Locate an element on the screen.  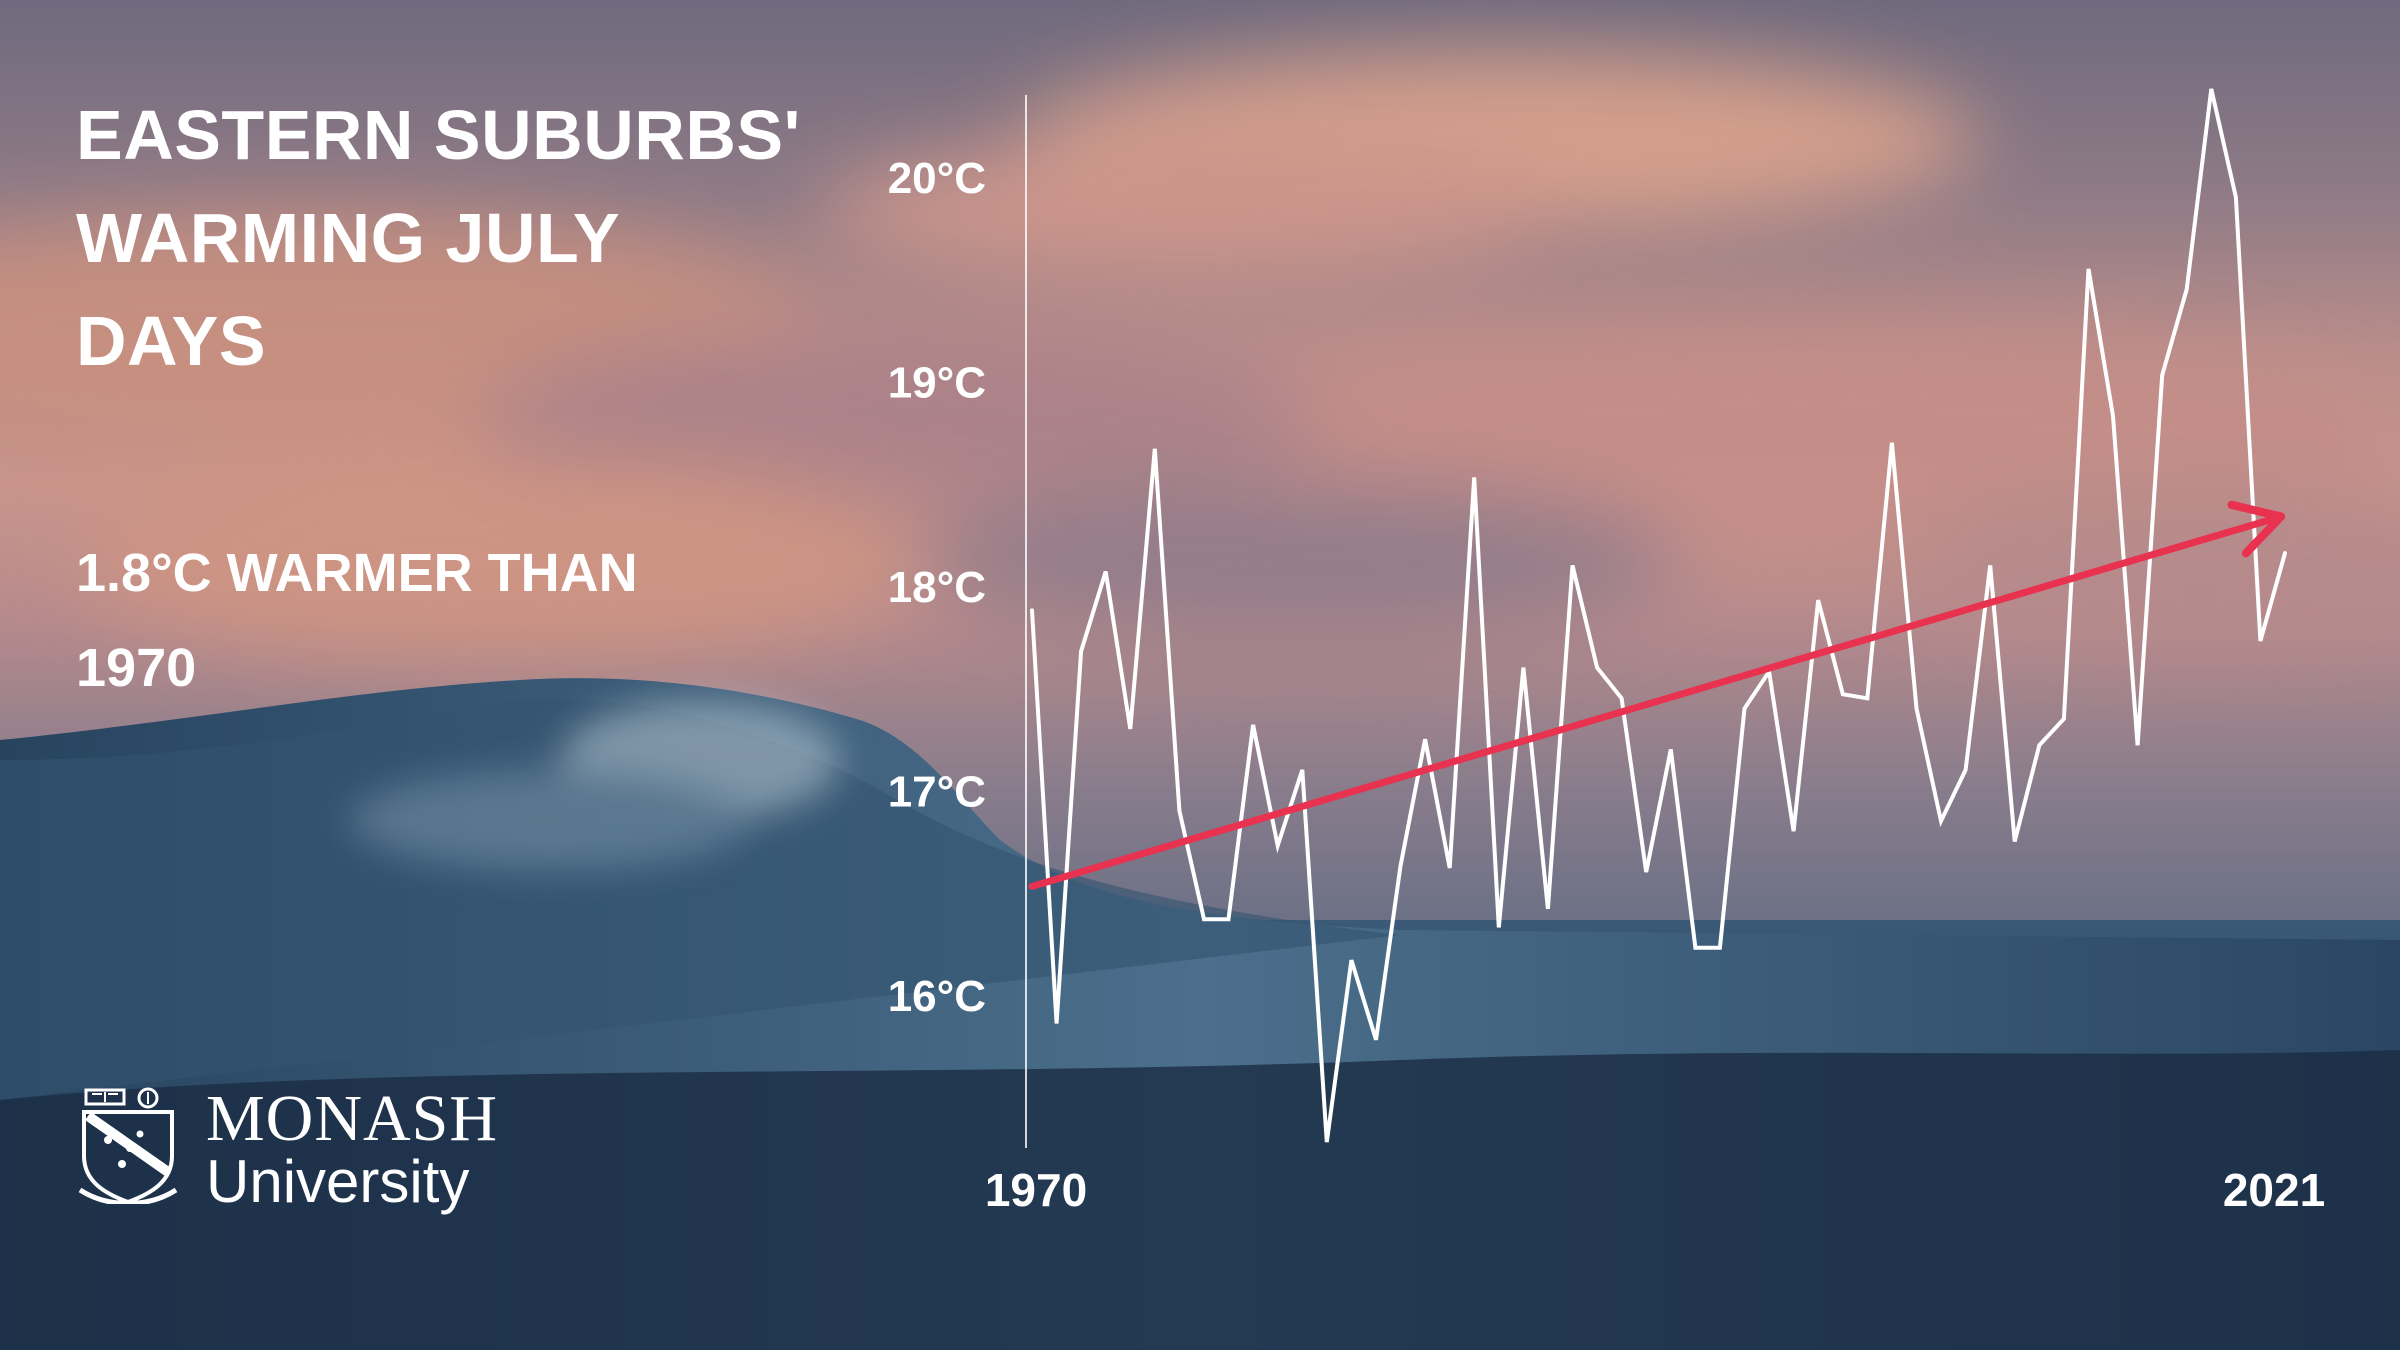
y-tick-label: 18°C is located at coordinates (937, 587).